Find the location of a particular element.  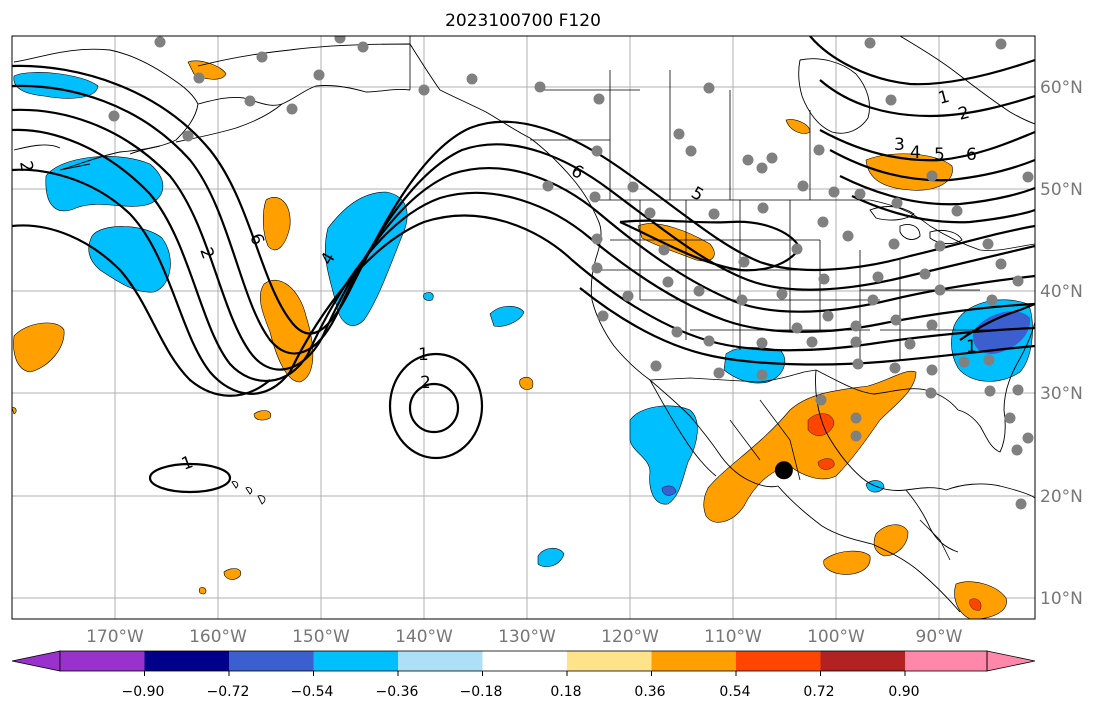

lon-label: 140°W is located at coordinates (424, 637).